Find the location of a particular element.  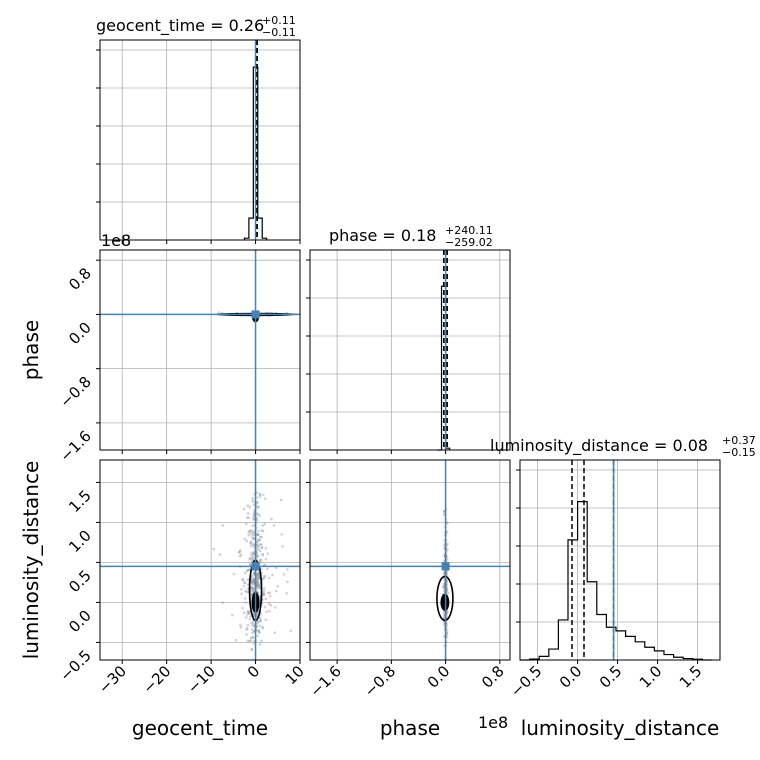

x-tick-label-phase: 0.8 is located at coordinates (493, 677).